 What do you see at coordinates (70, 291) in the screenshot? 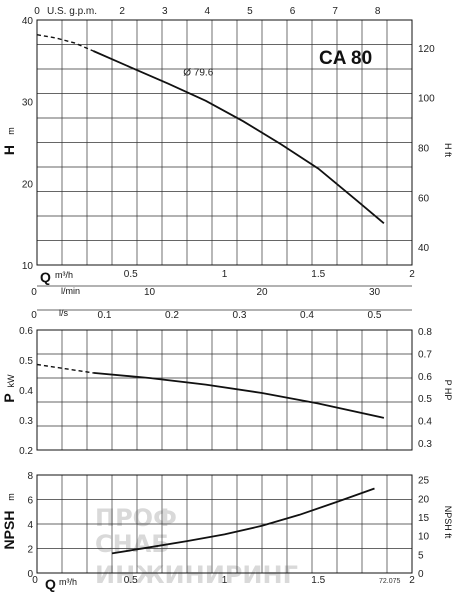
I see `lmin-axis-label: l/min` at bounding box center [70, 291].